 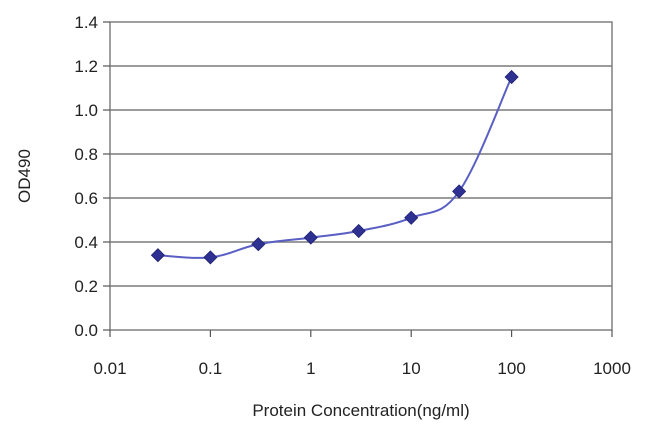 What do you see at coordinates (86, 66) in the screenshot?
I see `y-tick-label: 1.2` at bounding box center [86, 66].